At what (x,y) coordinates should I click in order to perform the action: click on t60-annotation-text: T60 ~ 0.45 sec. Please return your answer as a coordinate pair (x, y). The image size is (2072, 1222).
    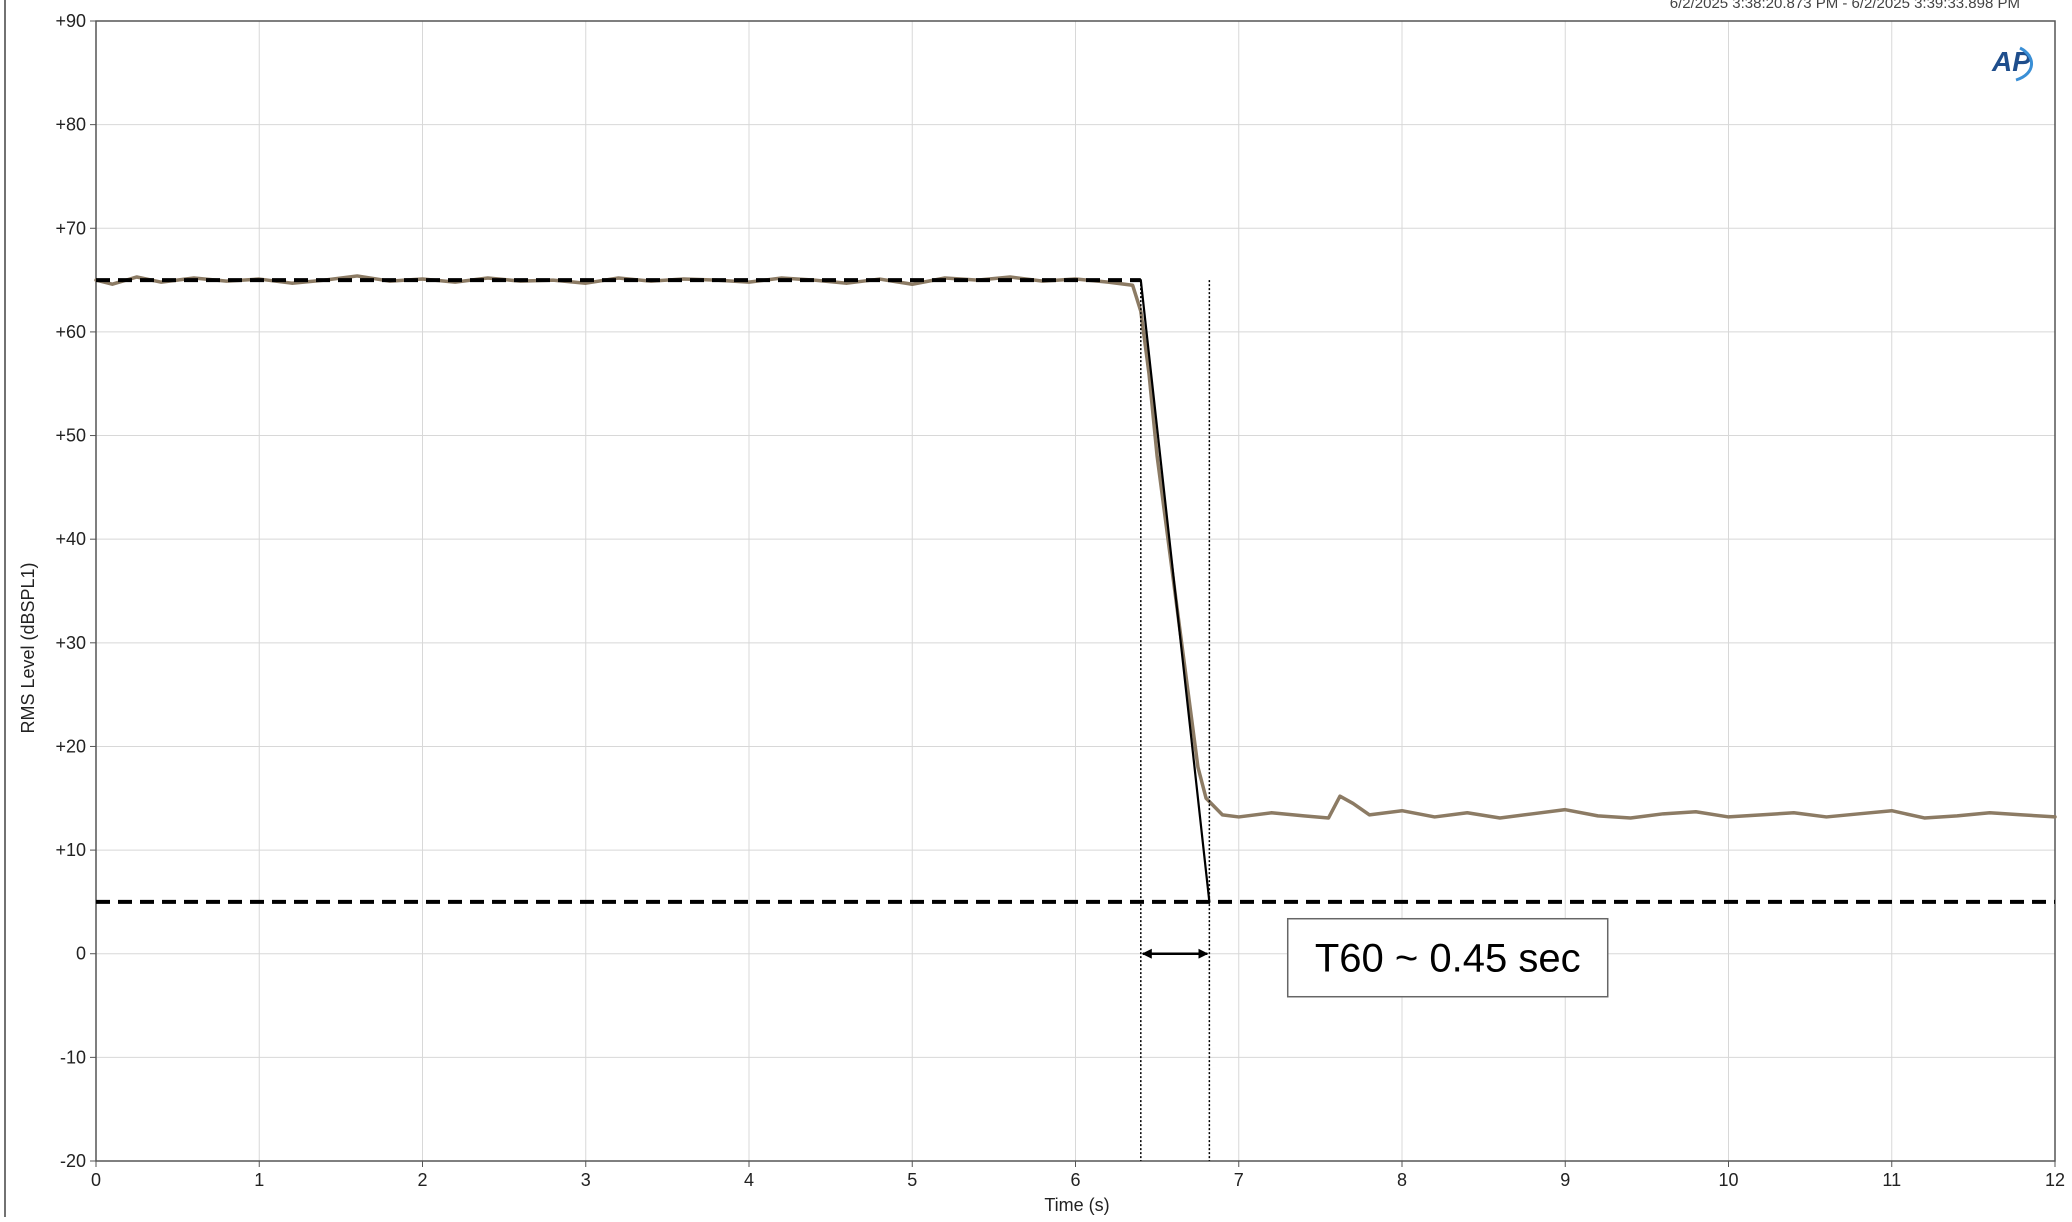
    Looking at the image, I should click on (1448, 959).